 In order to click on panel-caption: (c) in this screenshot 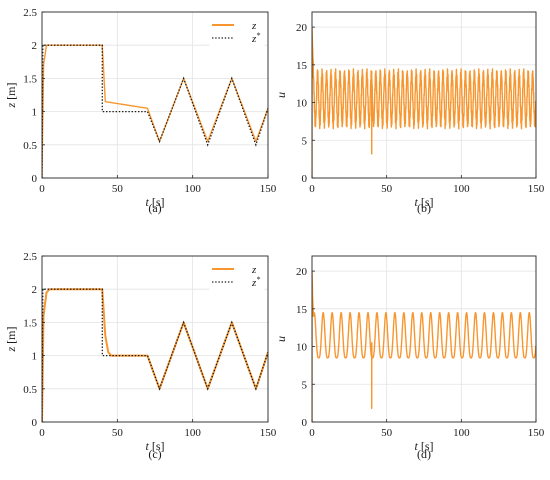, I will do `click(154, 454)`.